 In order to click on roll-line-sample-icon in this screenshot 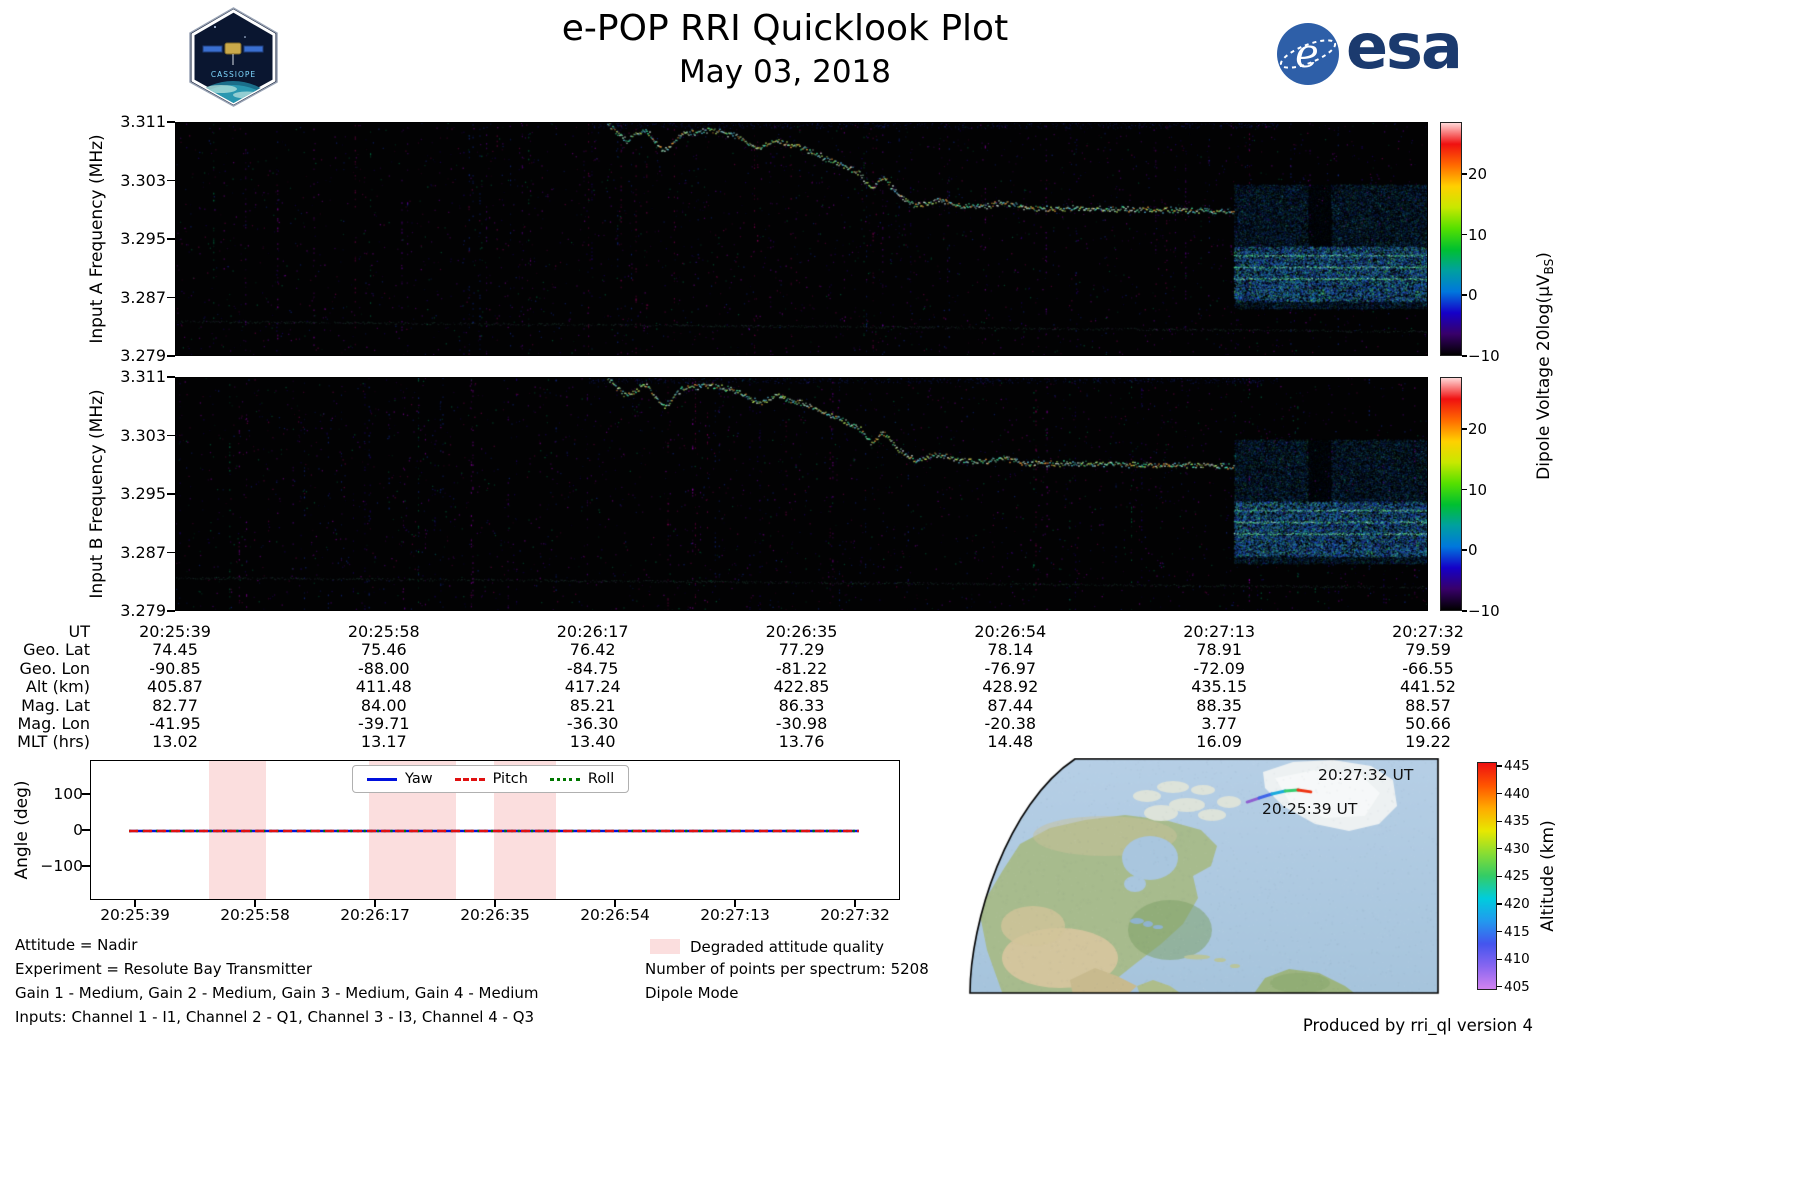, I will do `click(564, 779)`.